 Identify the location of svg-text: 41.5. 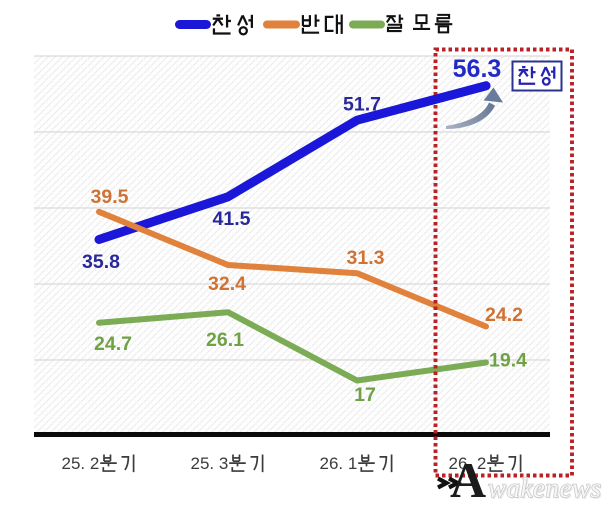
(232, 219).